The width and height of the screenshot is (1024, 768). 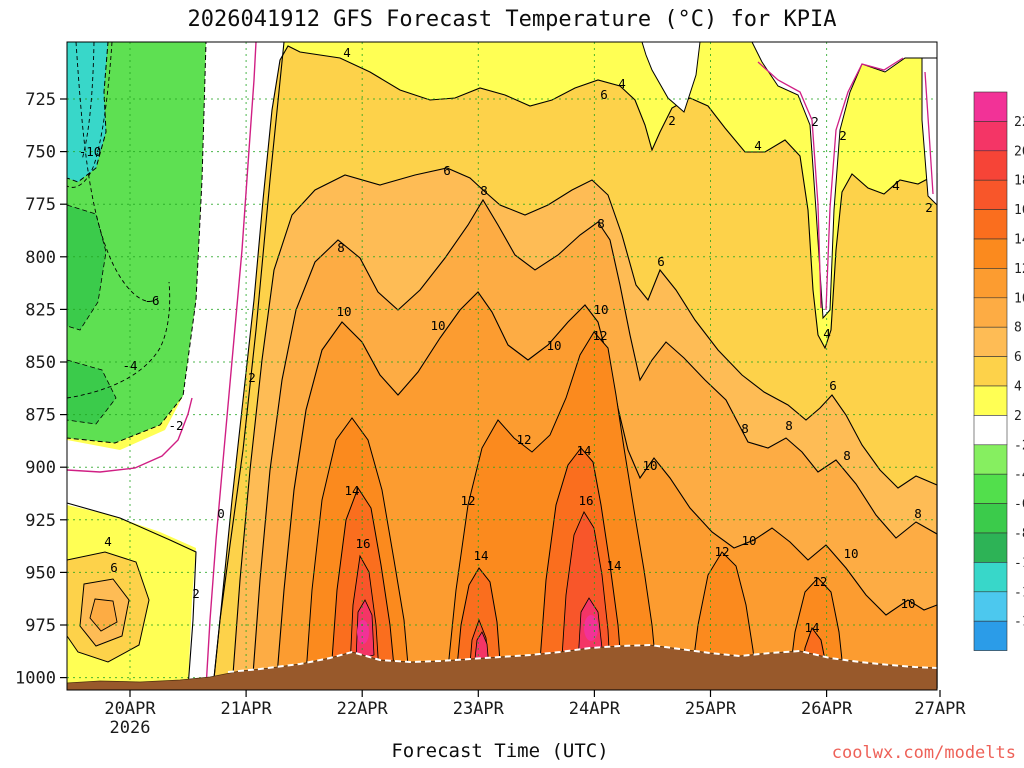 What do you see at coordinates (40, 468) in the screenshot?
I see `y-tick-label: 900` at bounding box center [40, 468].